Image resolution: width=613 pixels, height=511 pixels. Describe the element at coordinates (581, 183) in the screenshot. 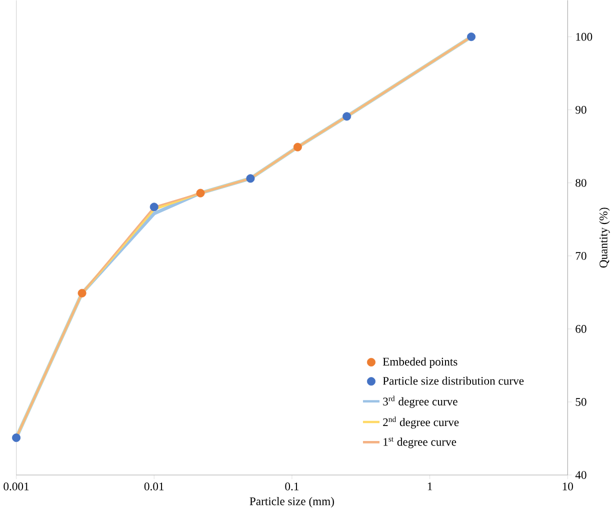

I see `y-tick-label: 80` at that location.